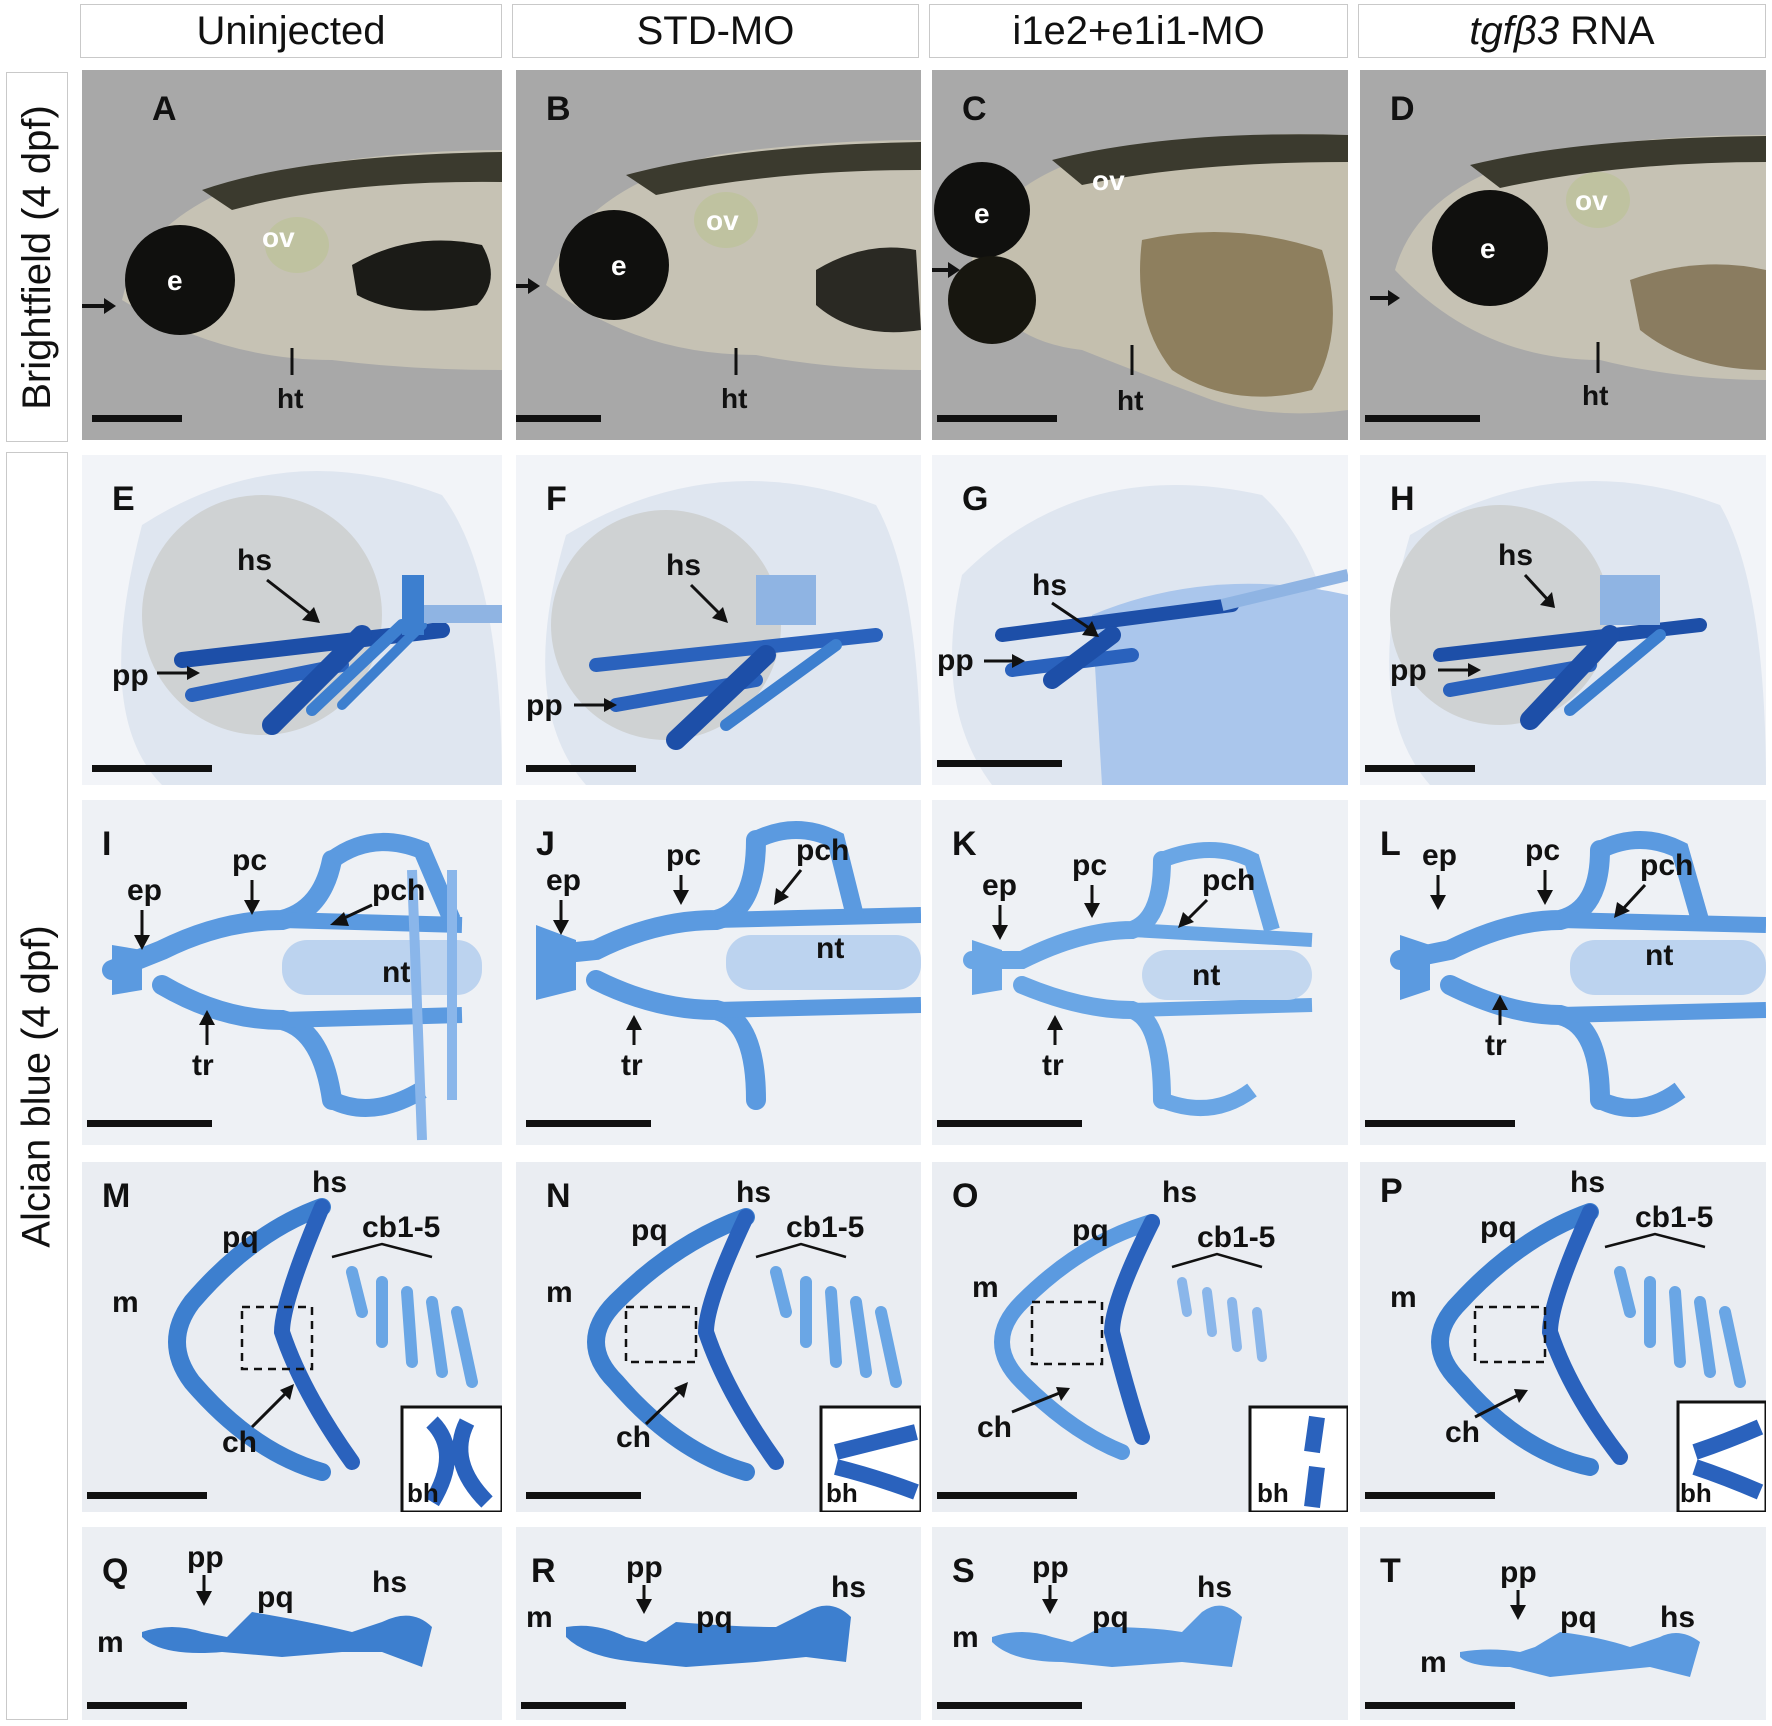 This screenshot has width=1772, height=1726. Describe the element at coordinates (382, 1250) in the screenshot. I see `bracket-line` at that location.